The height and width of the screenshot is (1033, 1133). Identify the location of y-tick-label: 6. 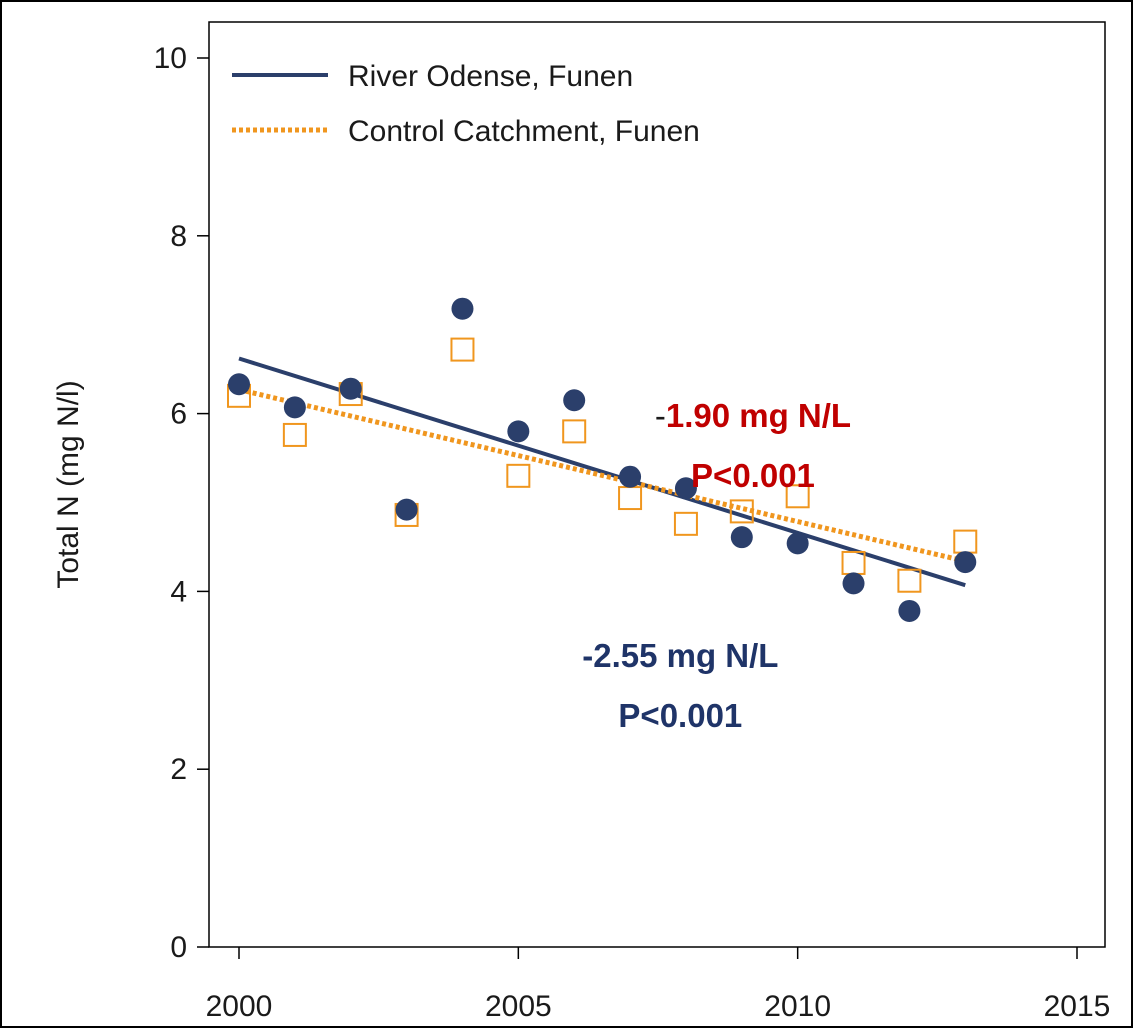
(178, 414).